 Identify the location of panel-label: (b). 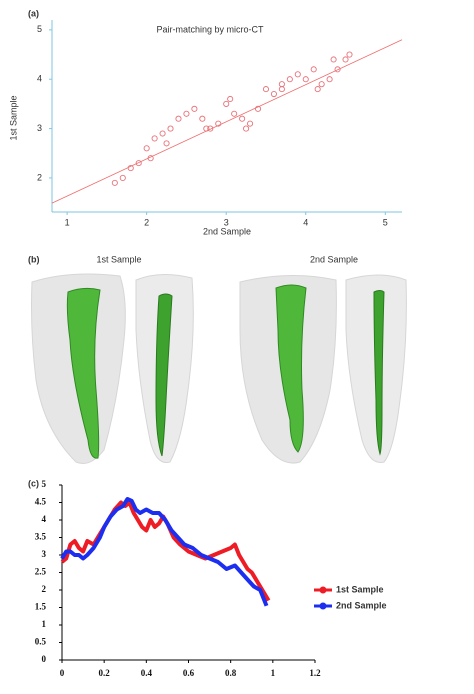
(34, 259).